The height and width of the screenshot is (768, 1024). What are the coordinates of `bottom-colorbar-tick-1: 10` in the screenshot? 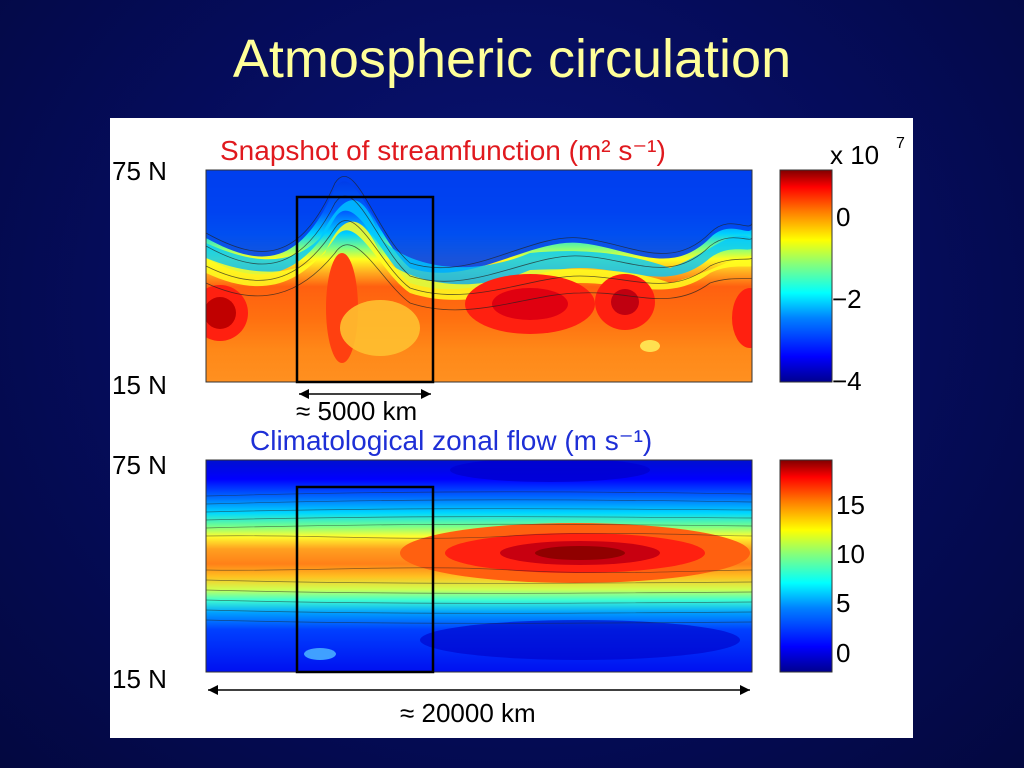 It's located at (850, 554).